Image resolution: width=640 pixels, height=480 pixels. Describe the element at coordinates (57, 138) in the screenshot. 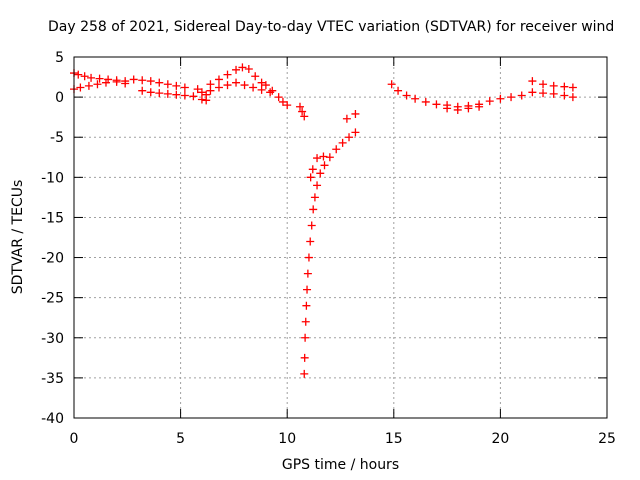

I see `y-tick-label: -5` at that location.